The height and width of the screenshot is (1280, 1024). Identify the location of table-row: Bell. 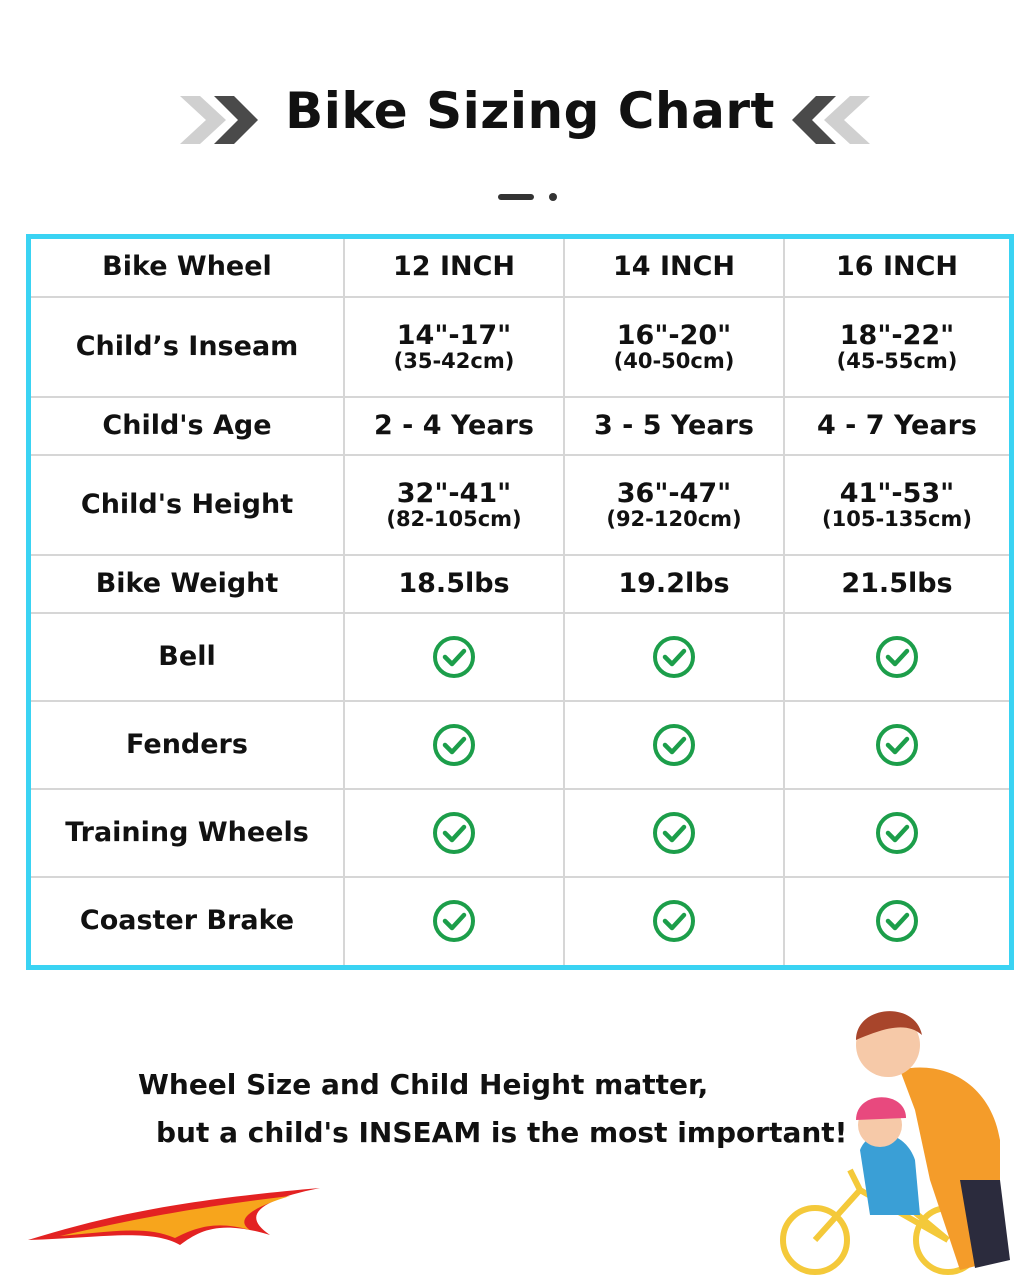
(520, 657).